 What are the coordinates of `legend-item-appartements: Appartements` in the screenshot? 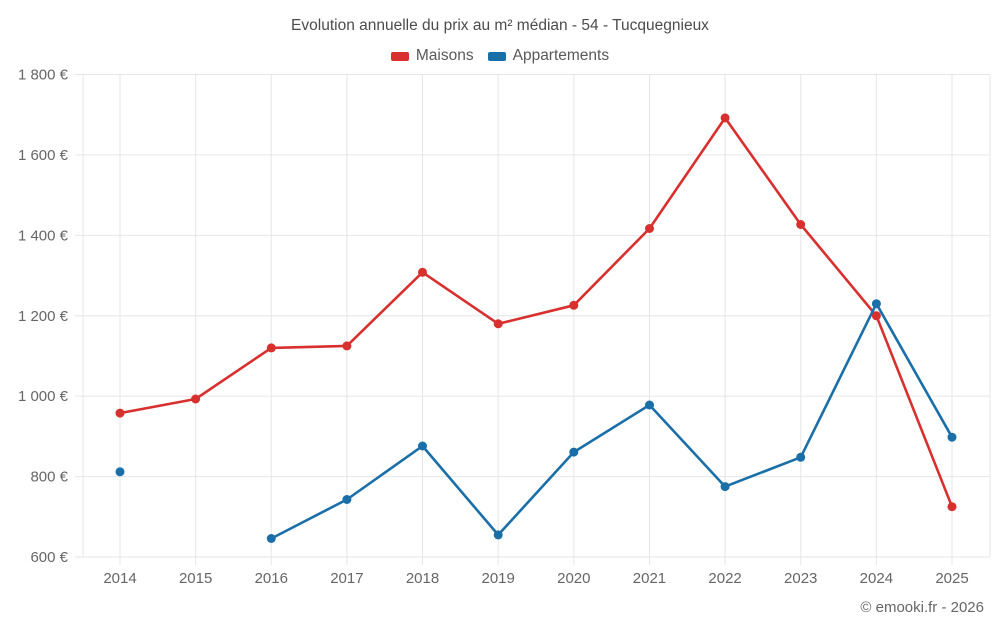 It's located at (548, 56).